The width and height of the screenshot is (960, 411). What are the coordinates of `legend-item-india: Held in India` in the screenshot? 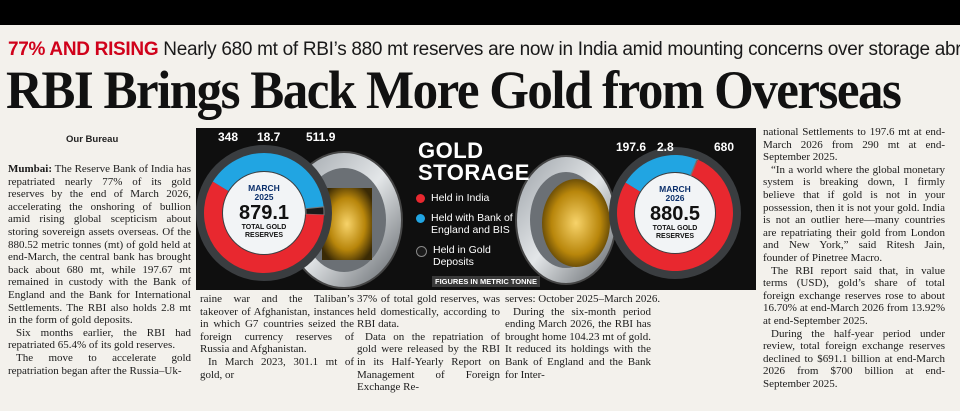 It's located at (472, 198).